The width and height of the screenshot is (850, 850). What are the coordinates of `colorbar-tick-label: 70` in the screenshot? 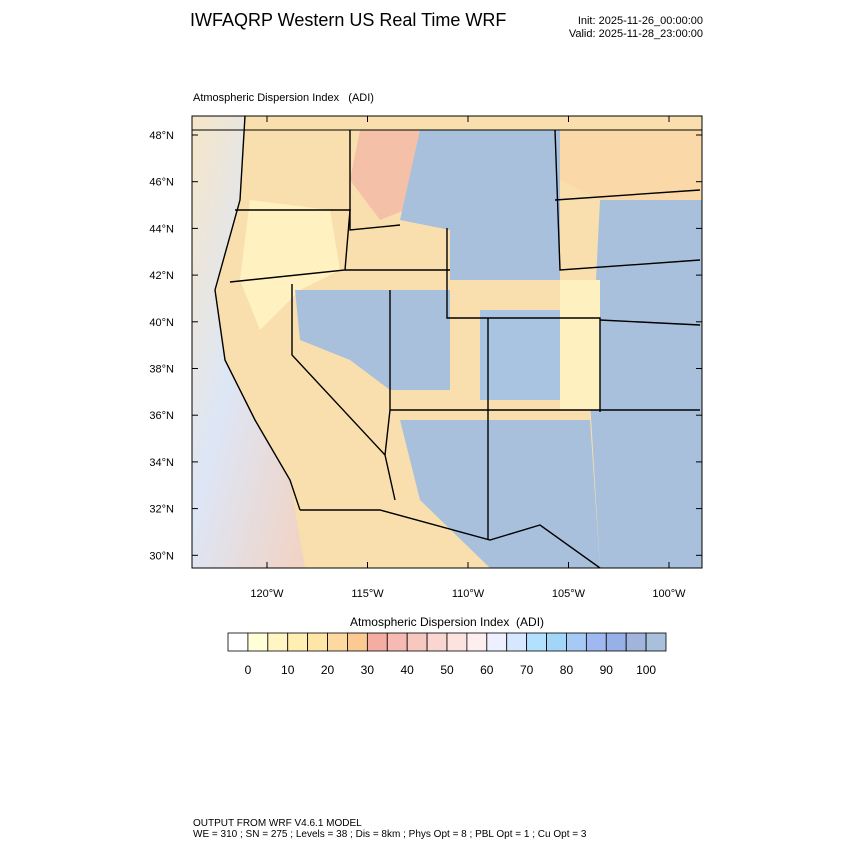 It's located at (527, 670).